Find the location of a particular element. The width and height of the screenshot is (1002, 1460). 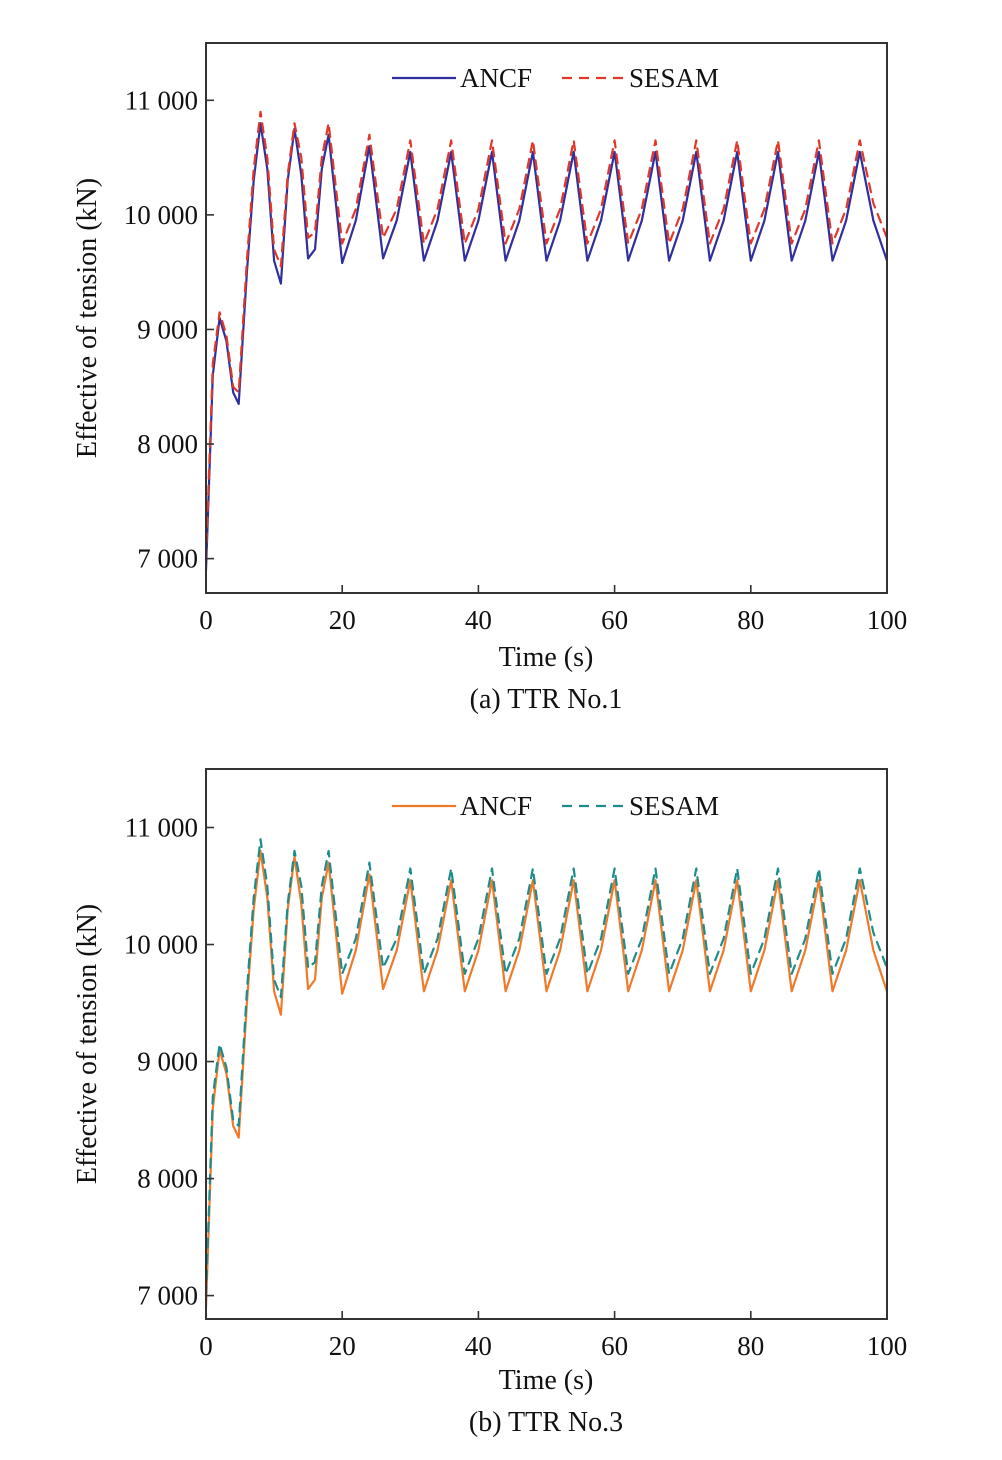

panel-caption: (b) TTR No.3 is located at coordinates (546, 1422).